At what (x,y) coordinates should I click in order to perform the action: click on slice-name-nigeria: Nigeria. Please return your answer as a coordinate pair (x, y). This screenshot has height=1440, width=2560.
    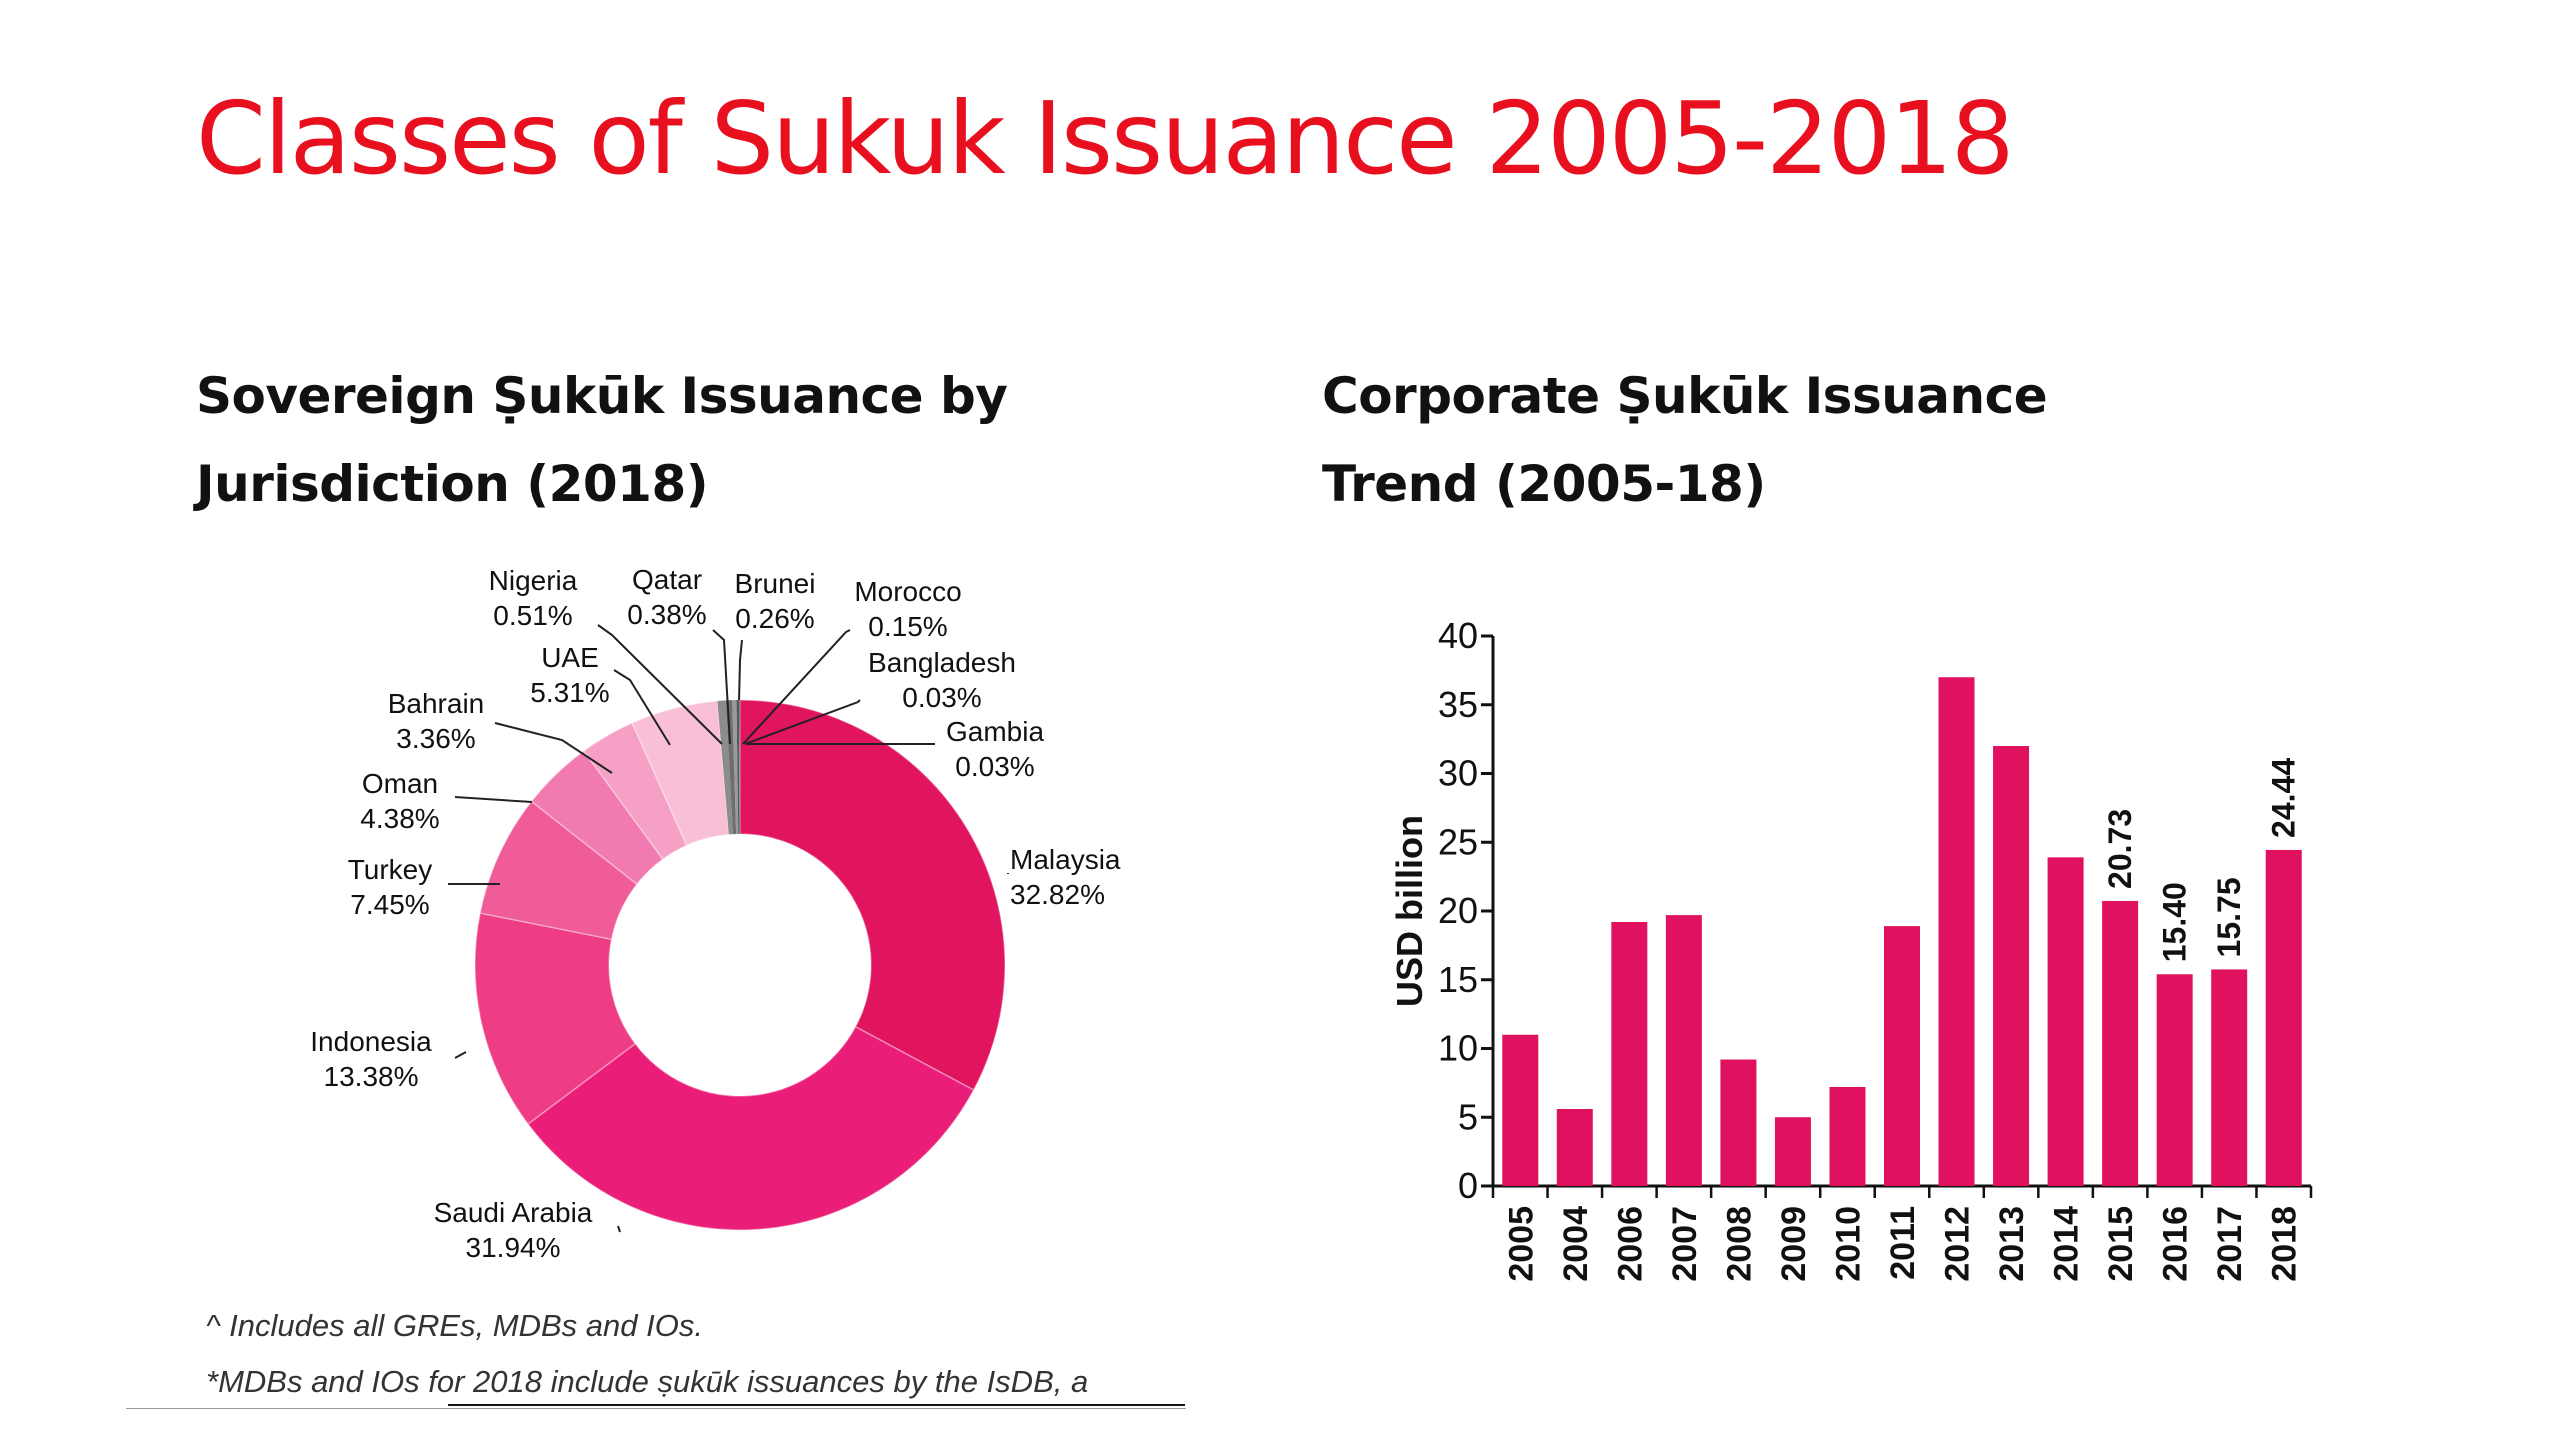
    Looking at the image, I should click on (533, 580).